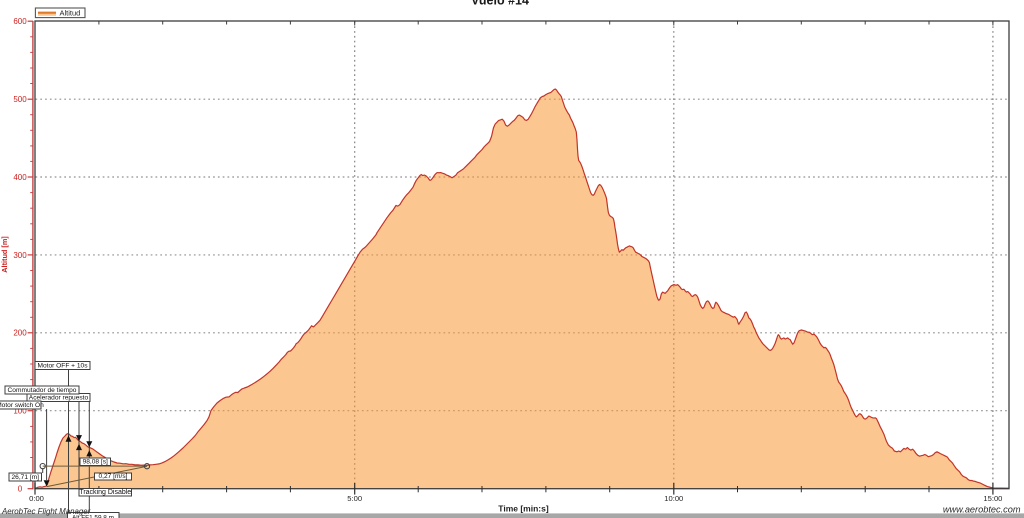 Image resolution: width=1024 pixels, height=518 pixels. Describe the element at coordinates (354, 498) in the screenshot. I see `svg-text: 5:00` at that location.